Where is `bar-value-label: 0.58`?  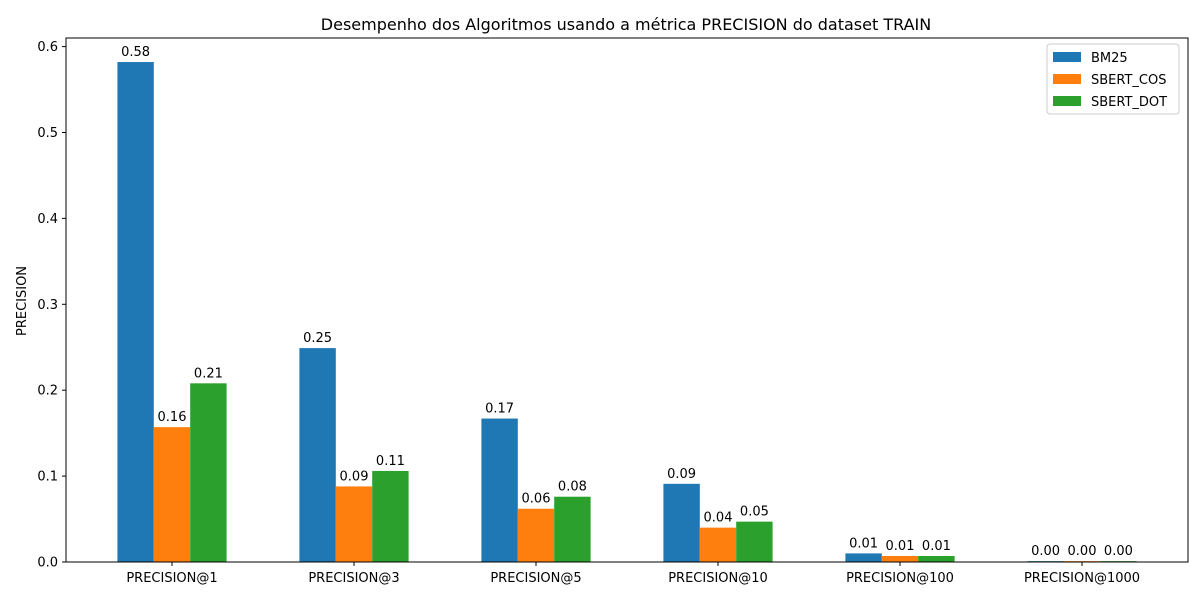
bar-value-label: 0.58 is located at coordinates (135, 52).